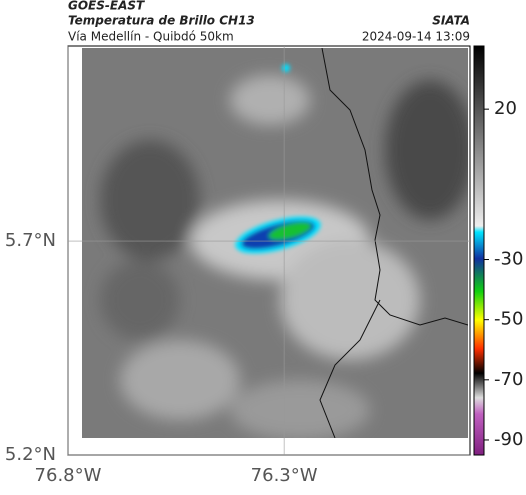 Image resolution: width=526 pixels, height=495 pixels. What do you see at coordinates (508, 379) in the screenshot?
I see `colorbar-label: -70` at bounding box center [508, 379].